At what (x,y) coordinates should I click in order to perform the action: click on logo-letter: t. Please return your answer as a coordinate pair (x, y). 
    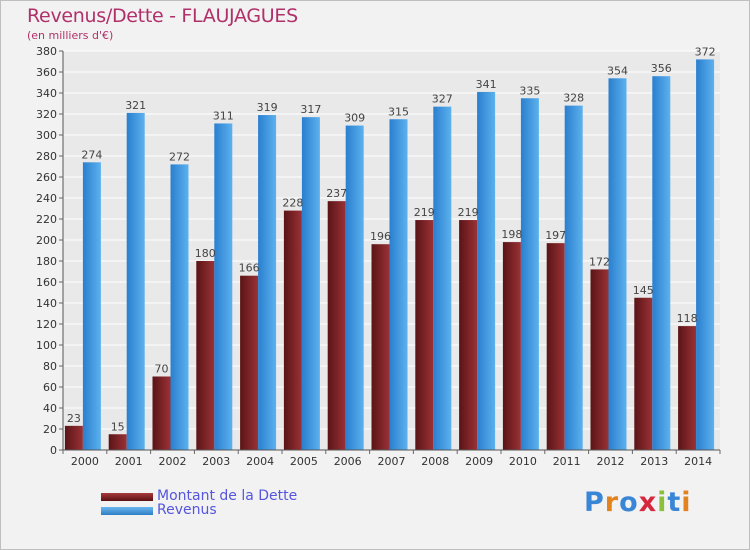
    Looking at the image, I should click on (674, 502).